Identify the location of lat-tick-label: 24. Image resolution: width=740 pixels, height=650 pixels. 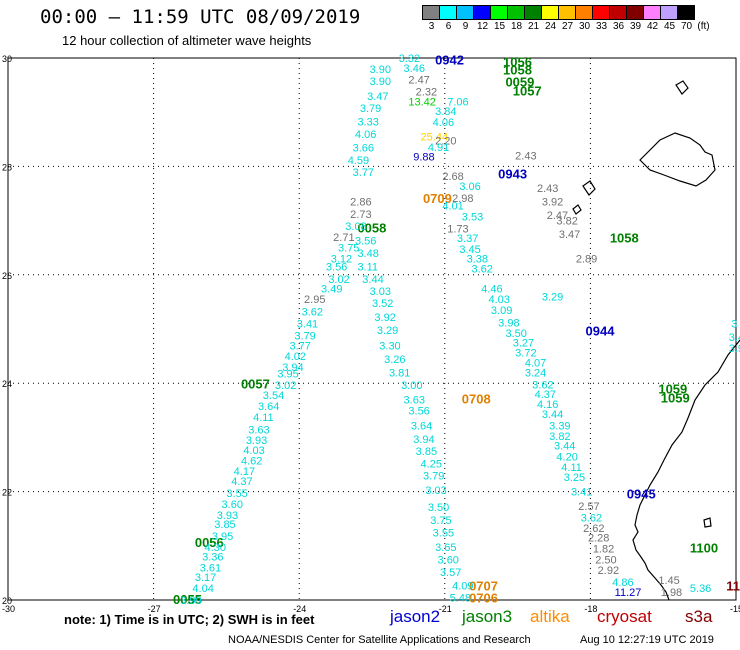
(7, 384).